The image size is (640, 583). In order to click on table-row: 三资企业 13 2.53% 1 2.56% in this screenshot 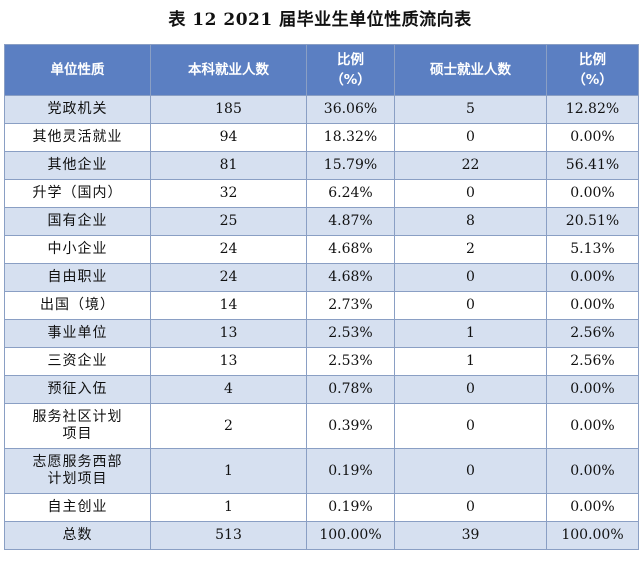, I will do `click(321, 361)`.